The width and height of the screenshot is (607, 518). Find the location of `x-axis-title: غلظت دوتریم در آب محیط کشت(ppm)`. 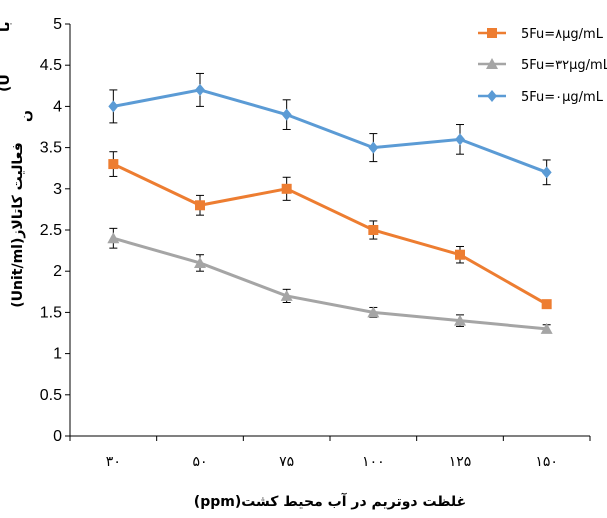

x-axis-title: غلظت دوتریم در آب محیط کشت(ppm) is located at coordinates (330, 501).